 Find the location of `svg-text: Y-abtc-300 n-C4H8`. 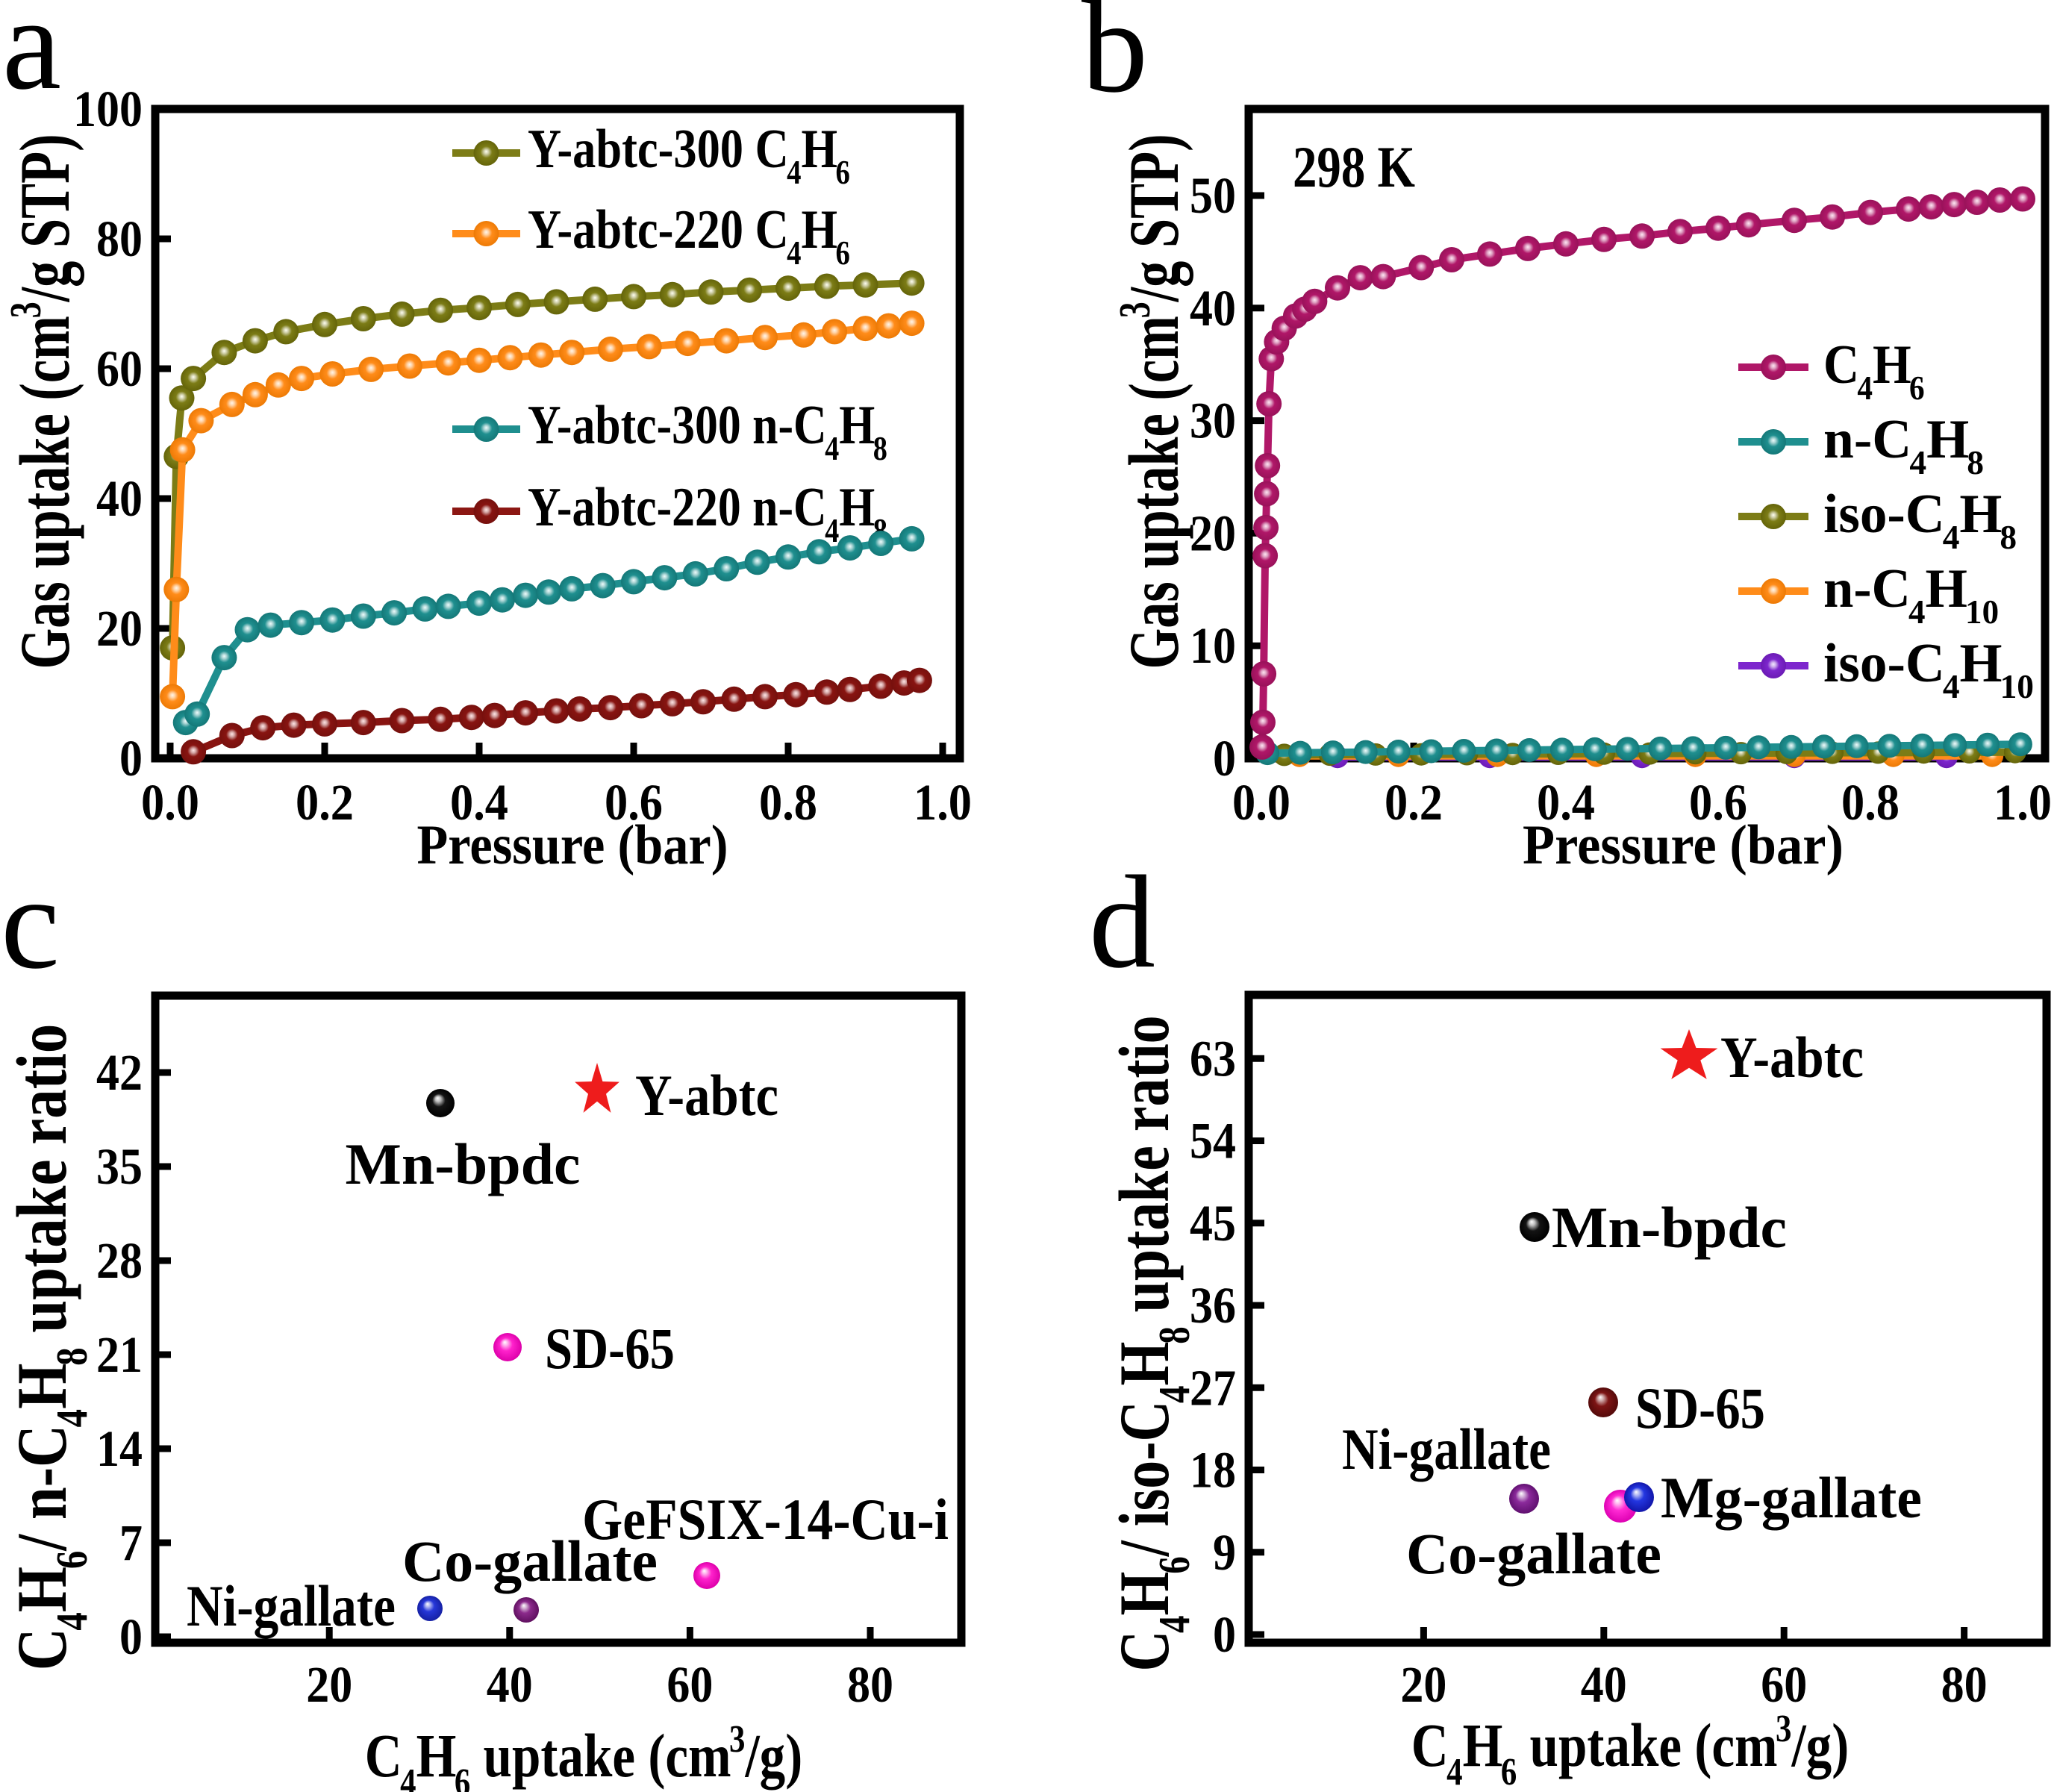

svg-text: Y-abtc-300 n-C4H8 is located at coordinates (707, 431).